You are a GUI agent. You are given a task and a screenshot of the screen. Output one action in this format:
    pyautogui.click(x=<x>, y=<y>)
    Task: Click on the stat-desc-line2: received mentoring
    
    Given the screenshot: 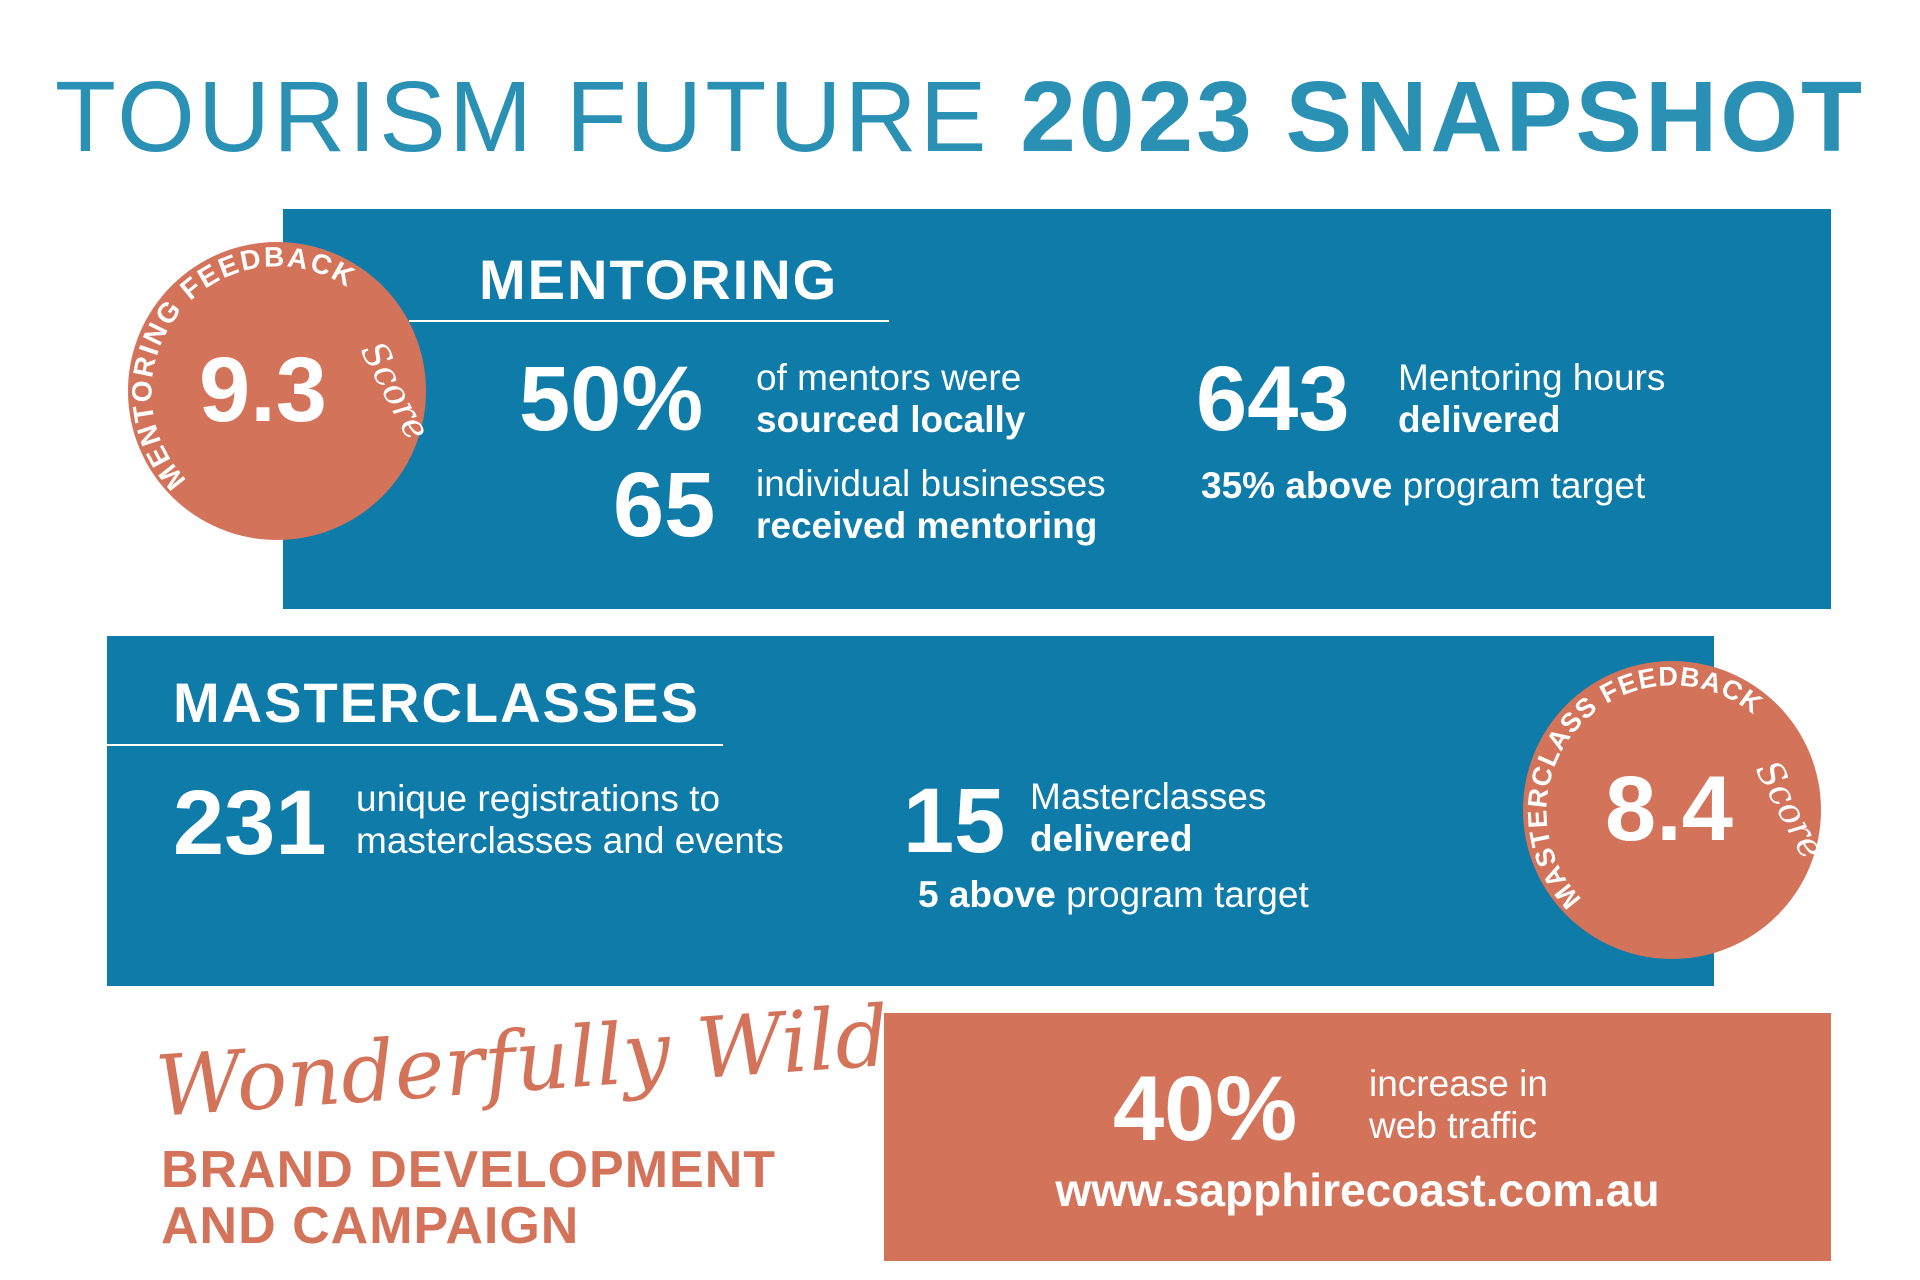 What is the action you would take?
    pyautogui.click(x=927, y=525)
    